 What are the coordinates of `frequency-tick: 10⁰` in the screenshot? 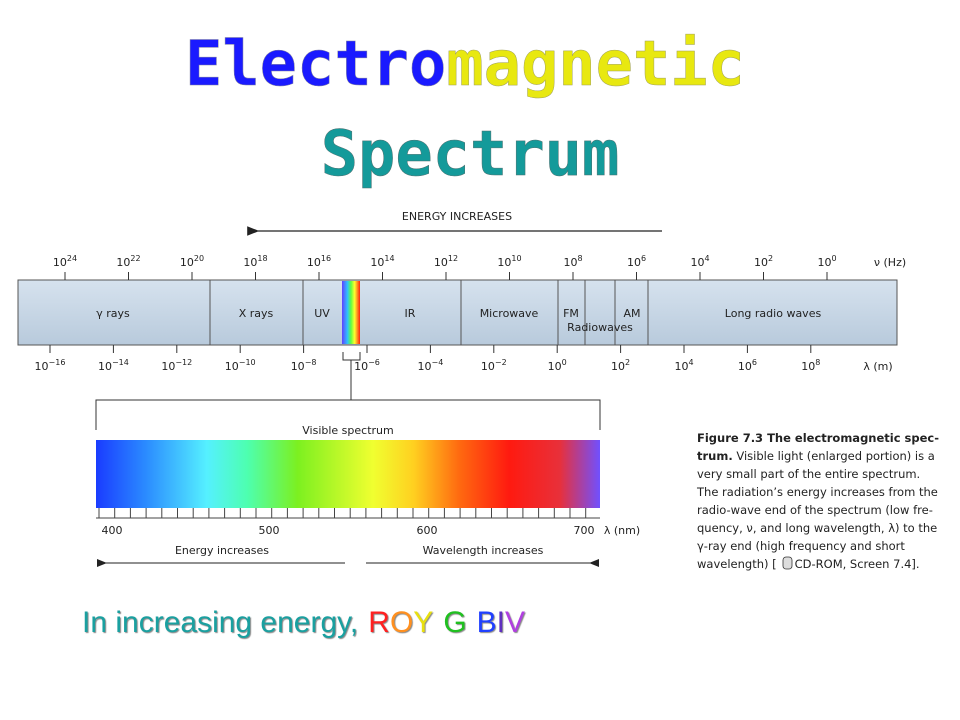 It's located at (826, 261).